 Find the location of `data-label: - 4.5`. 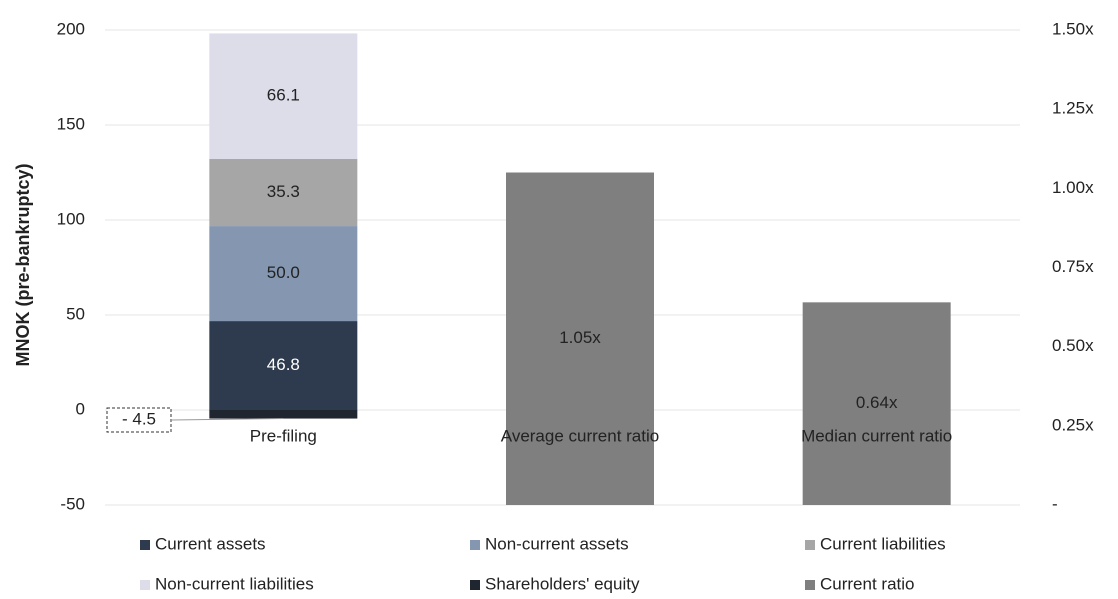

data-label: - 4.5 is located at coordinates (139, 418).